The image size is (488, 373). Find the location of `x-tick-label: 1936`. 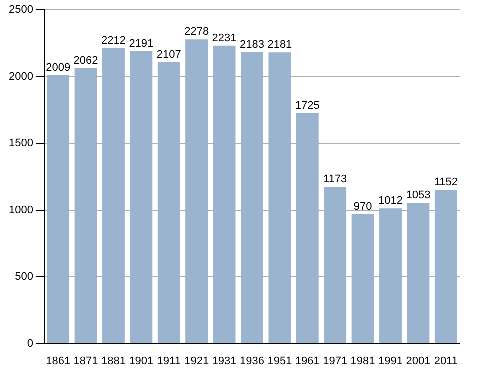

x-tick-label: 1936 is located at coordinates (252, 361).